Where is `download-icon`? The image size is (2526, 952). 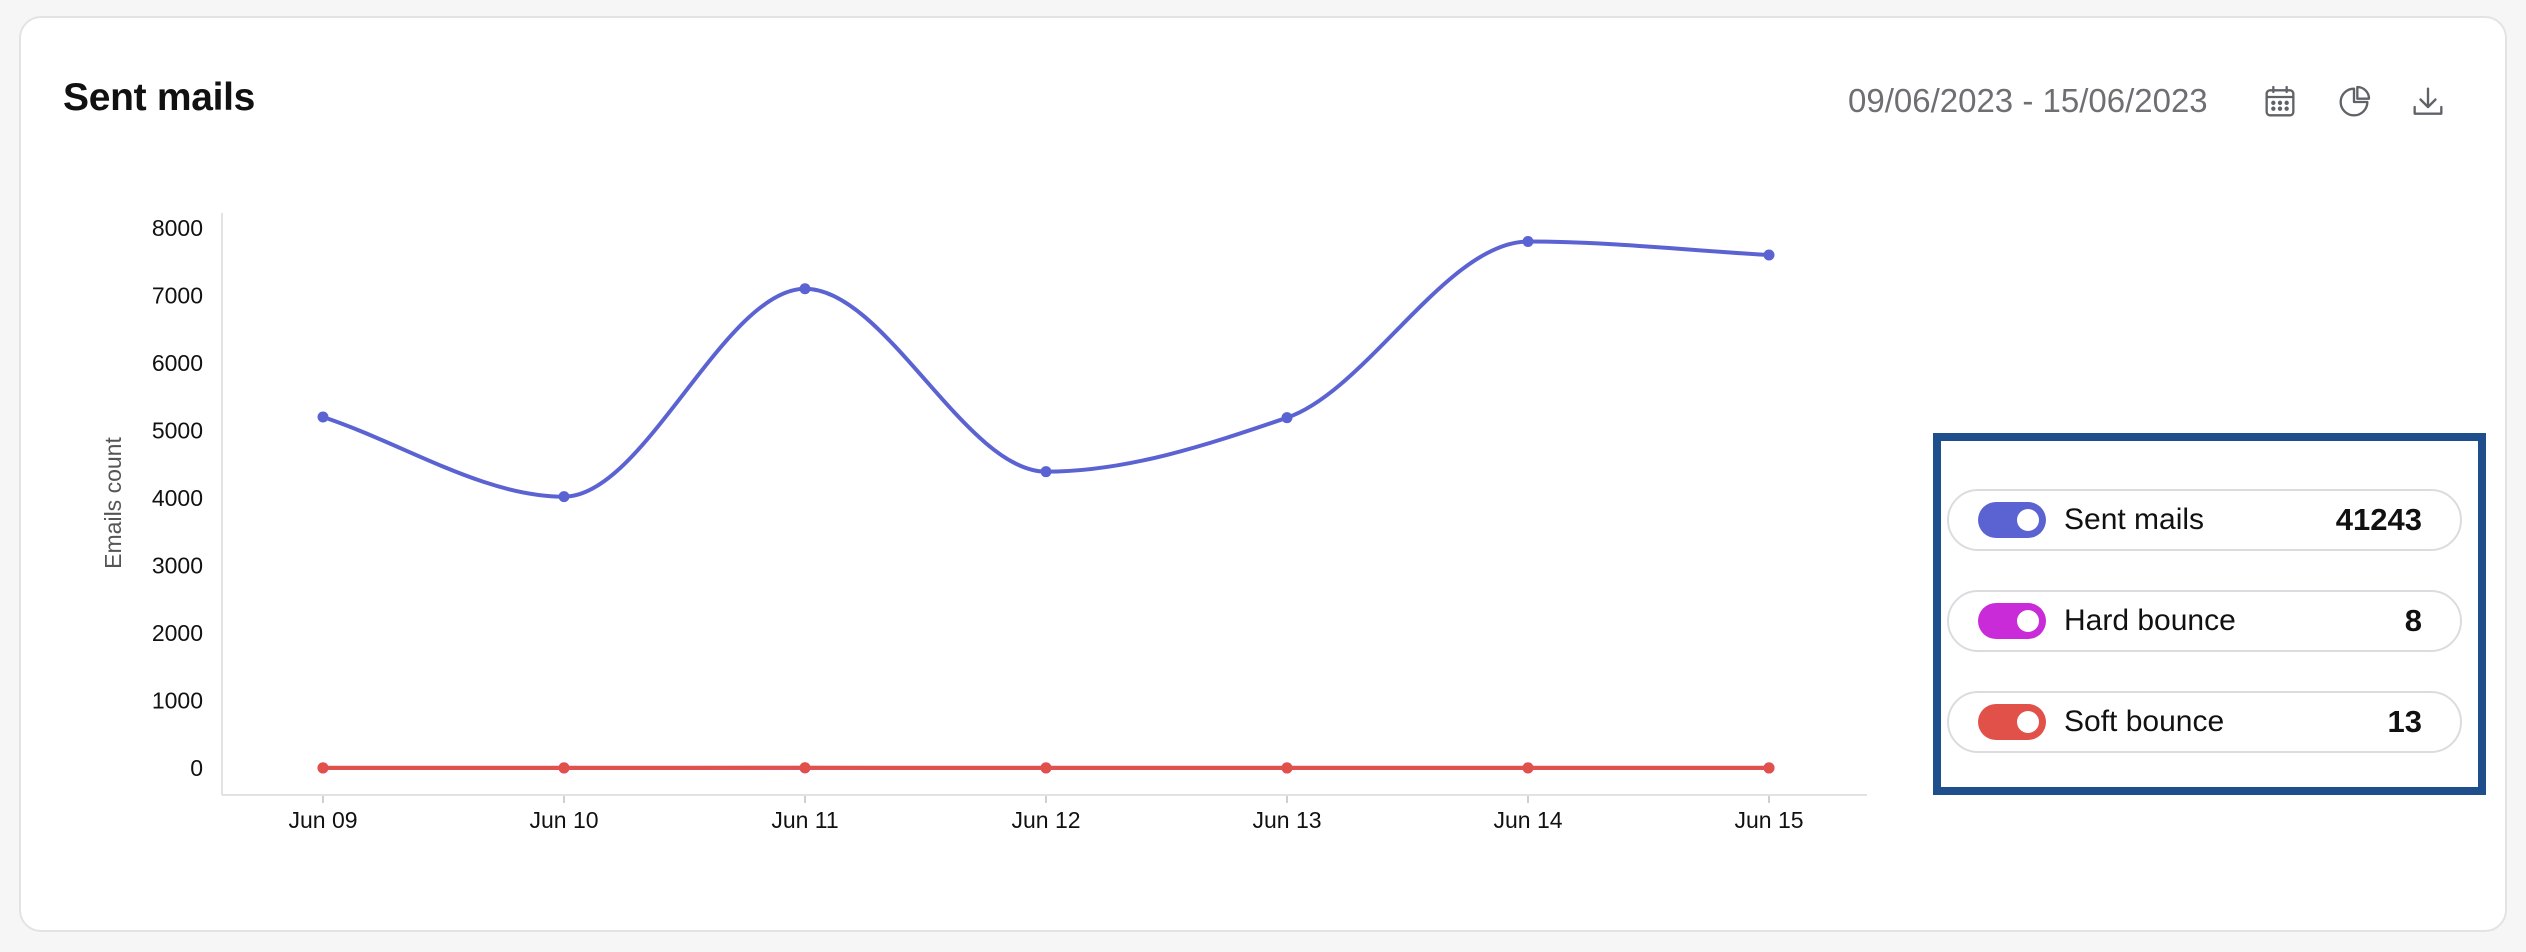 download-icon is located at coordinates (2428, 101).